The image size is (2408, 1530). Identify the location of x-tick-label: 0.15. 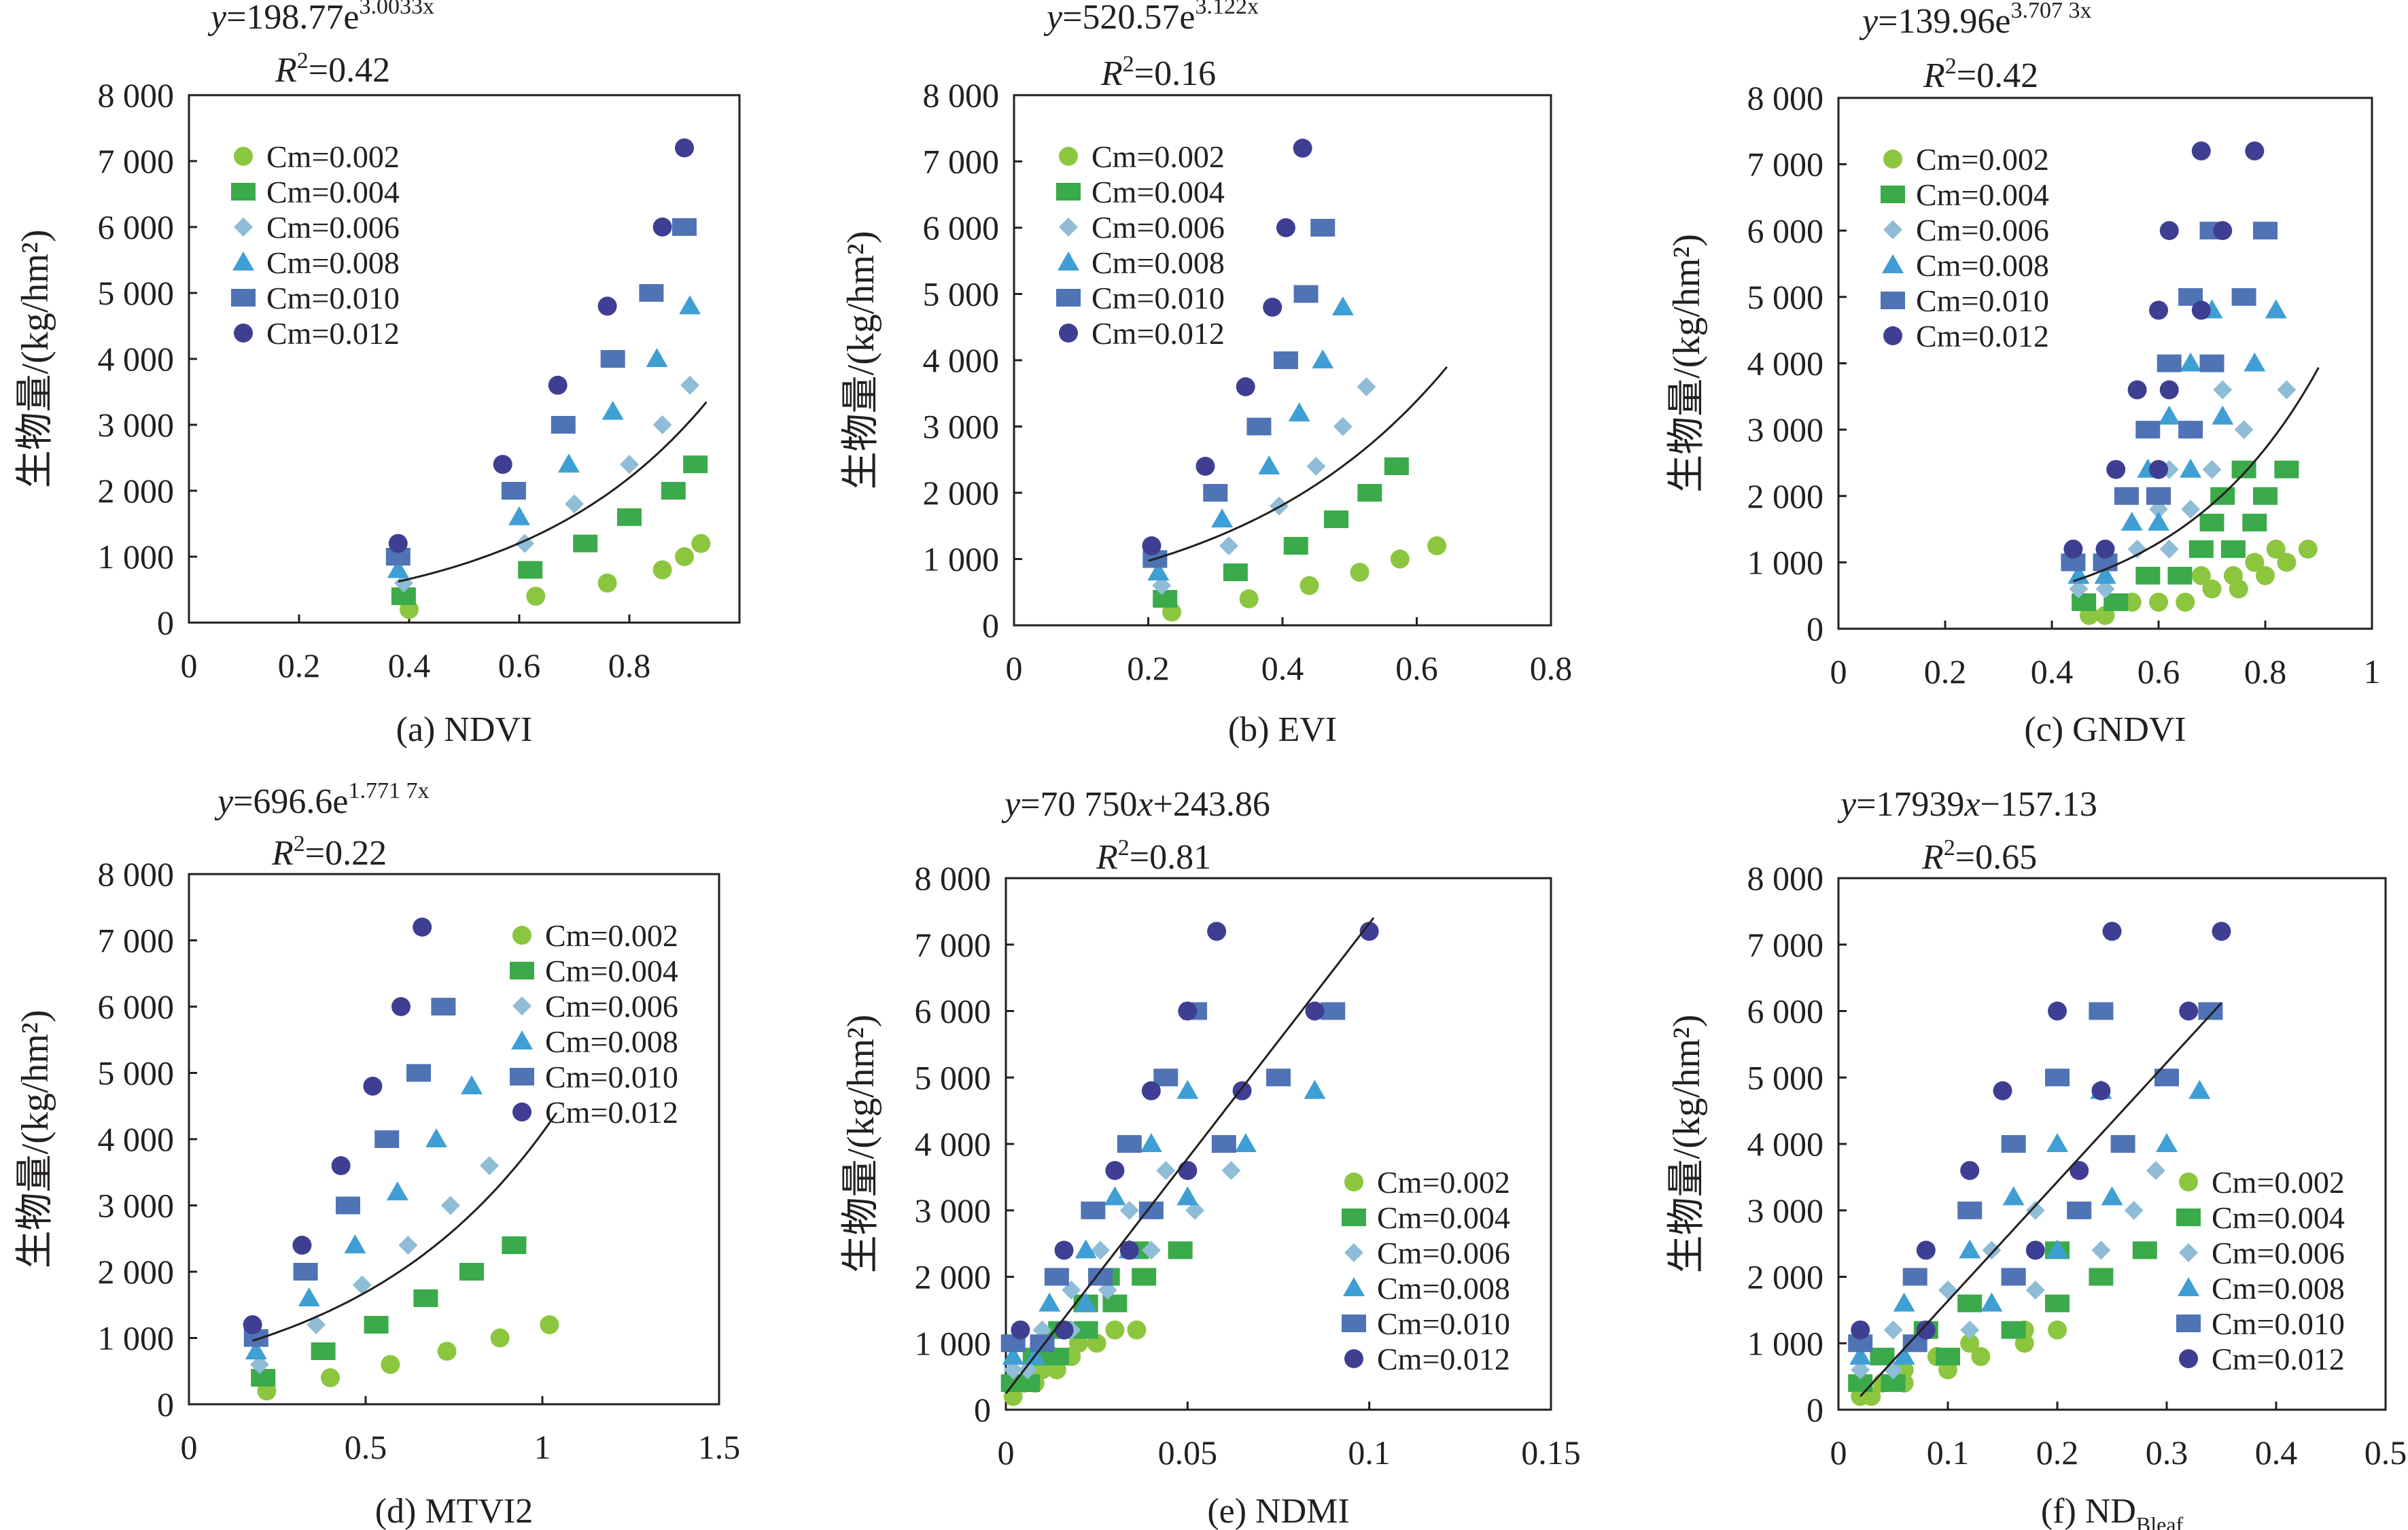
(1551, 1452).